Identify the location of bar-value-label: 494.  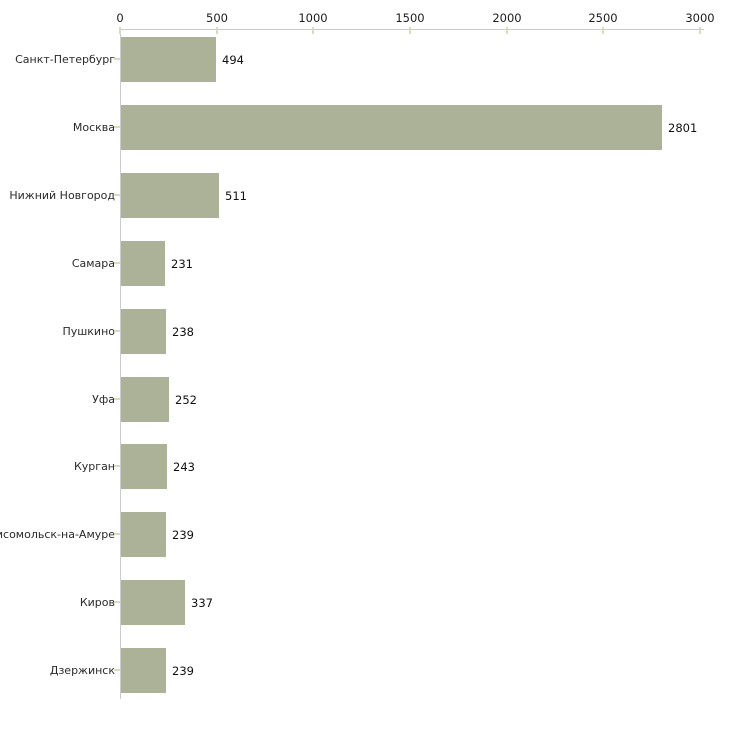
(233, 59).